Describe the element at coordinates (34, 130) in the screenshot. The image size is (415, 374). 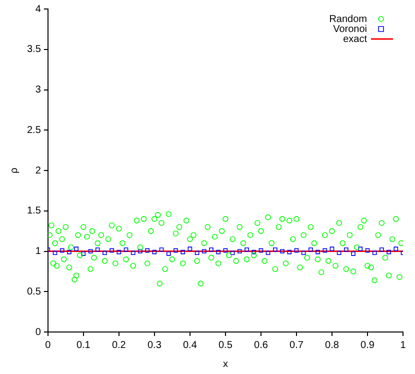
I see `y-tick-label: 2.5` at that location.